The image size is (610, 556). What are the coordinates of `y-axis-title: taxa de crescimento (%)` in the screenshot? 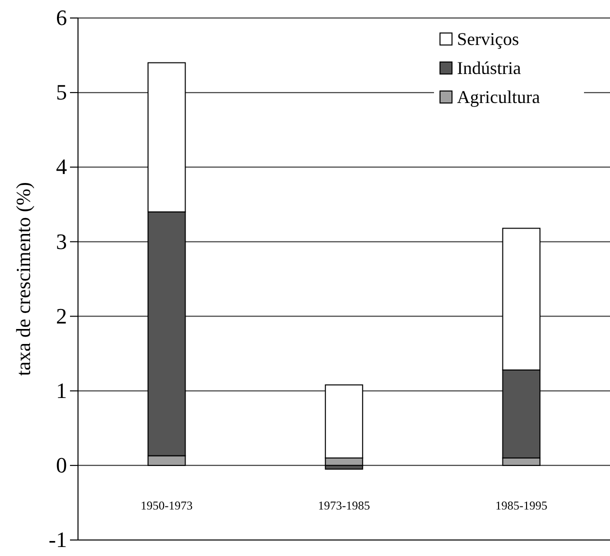 It's located at (24, 279).